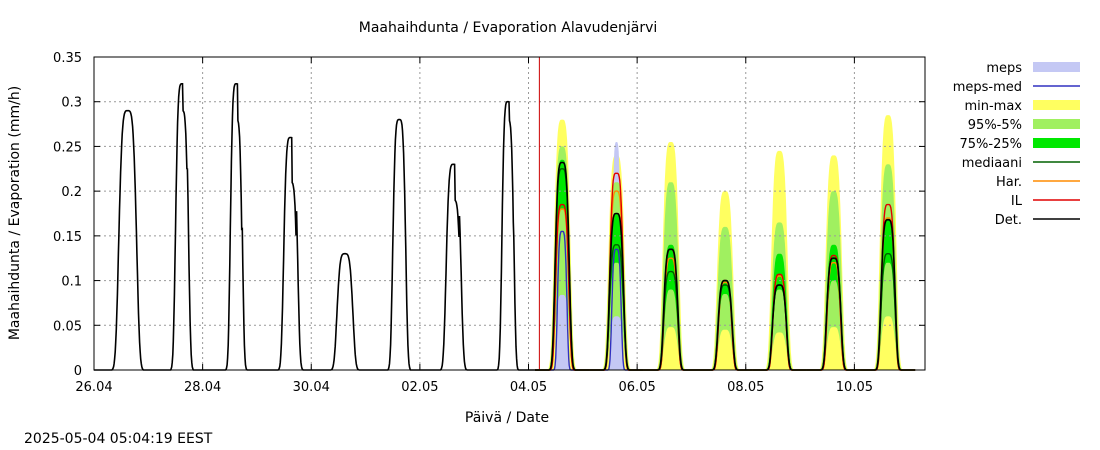 The height and width of the screenshot is (450, 1100). Describe the element at coordinates (562, 298) in the screenshot. I see `band-meps` at that location.